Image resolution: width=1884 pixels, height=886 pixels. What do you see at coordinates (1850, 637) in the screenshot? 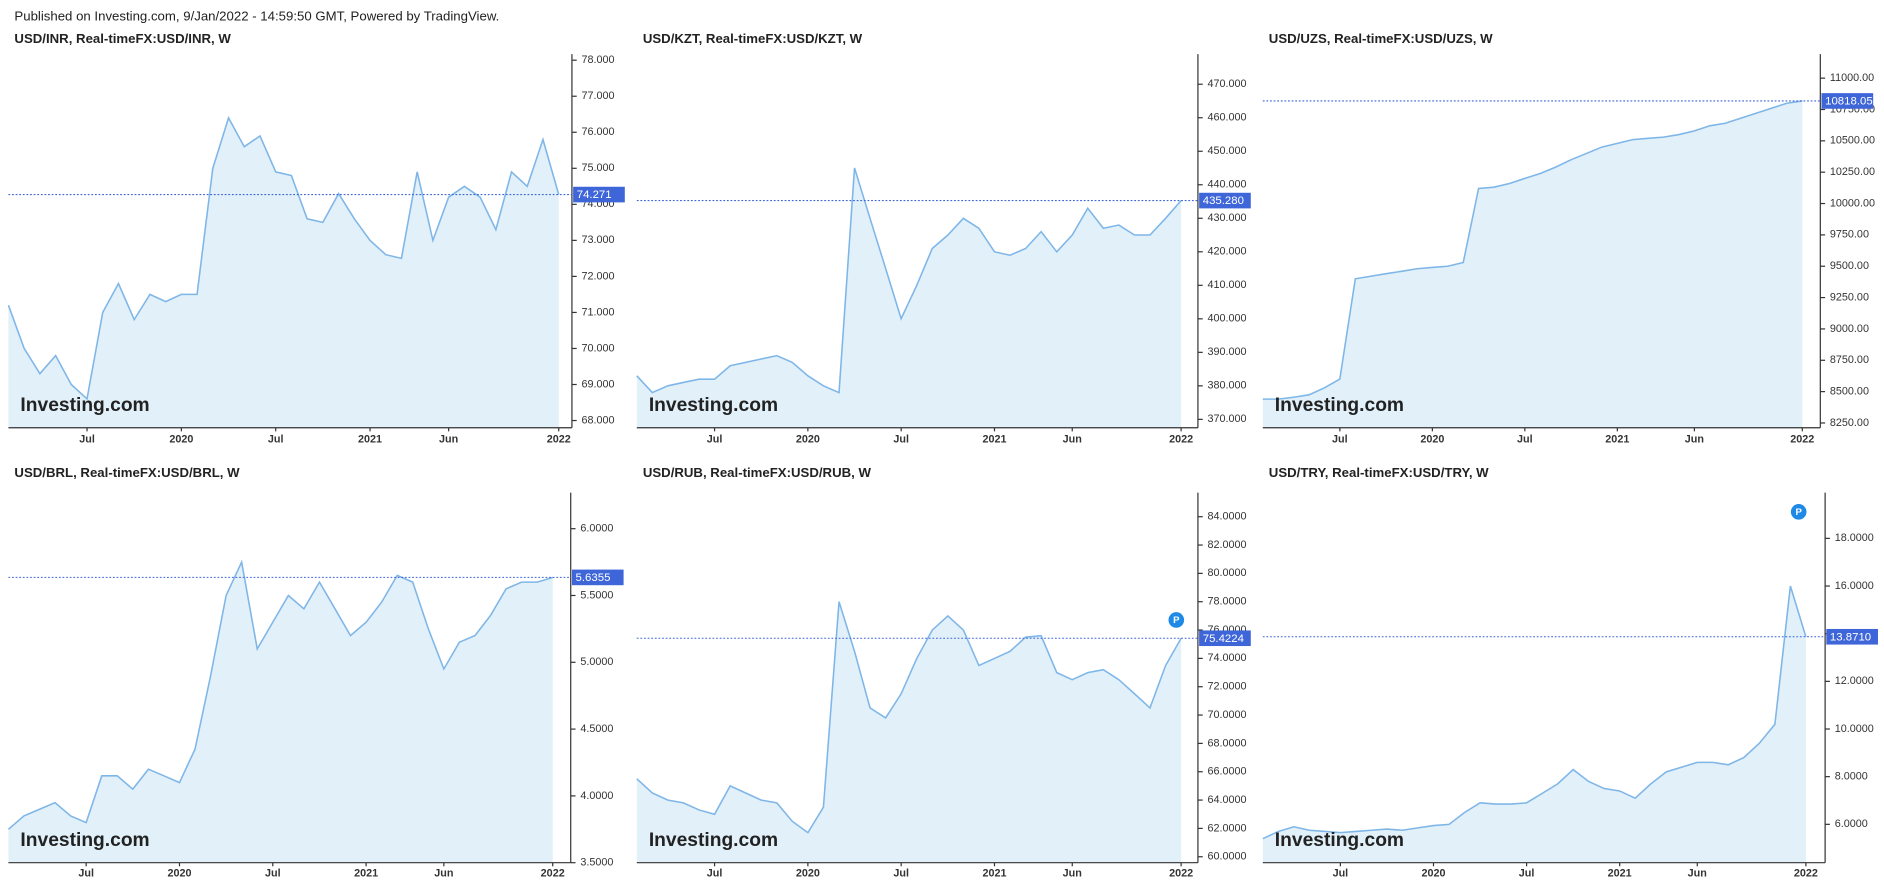
I see `last-price-label: 13.8710` at bounding box center [1850, 637].